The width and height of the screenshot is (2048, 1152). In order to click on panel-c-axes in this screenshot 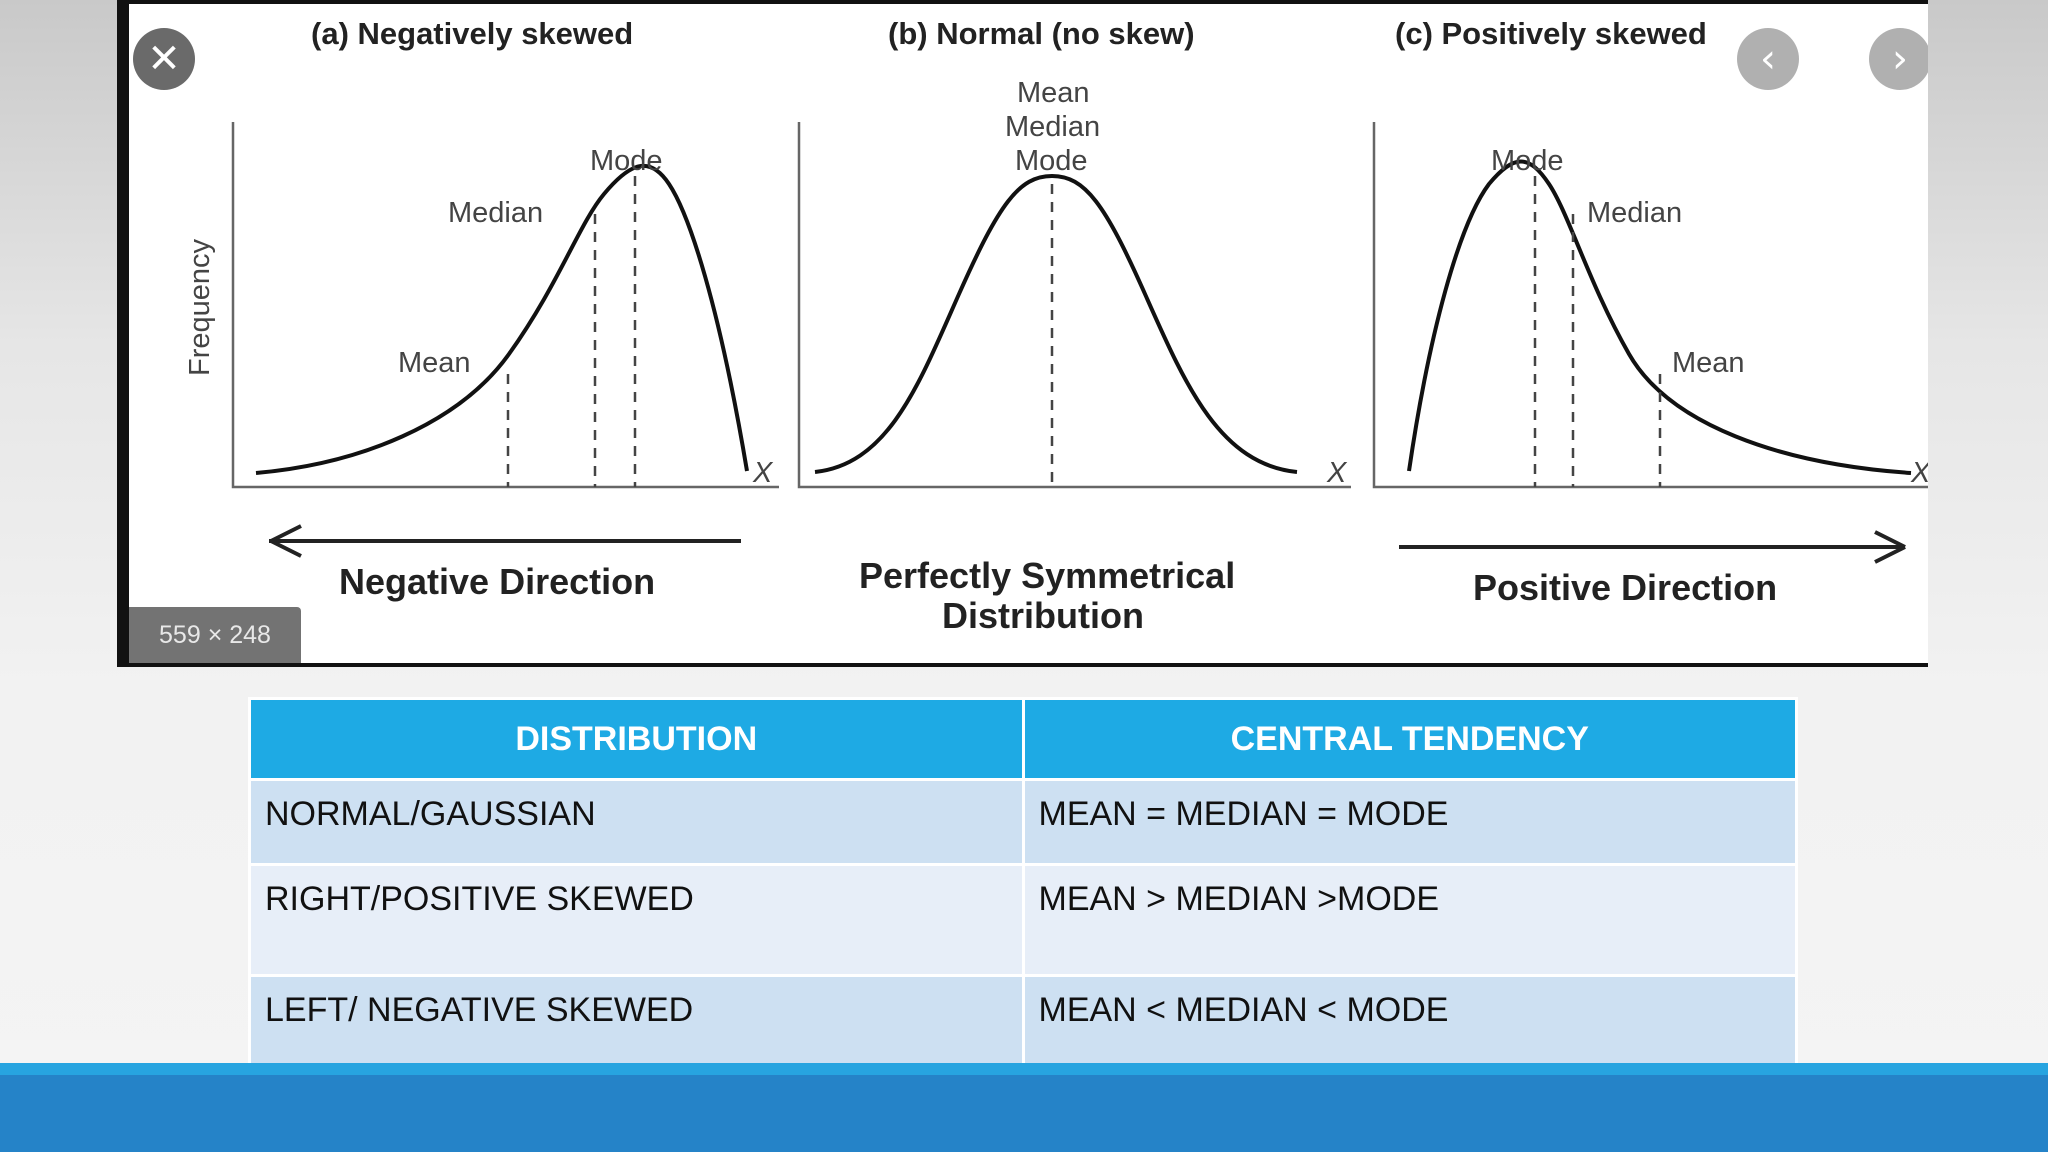, I will do `click(1650, 305)`.